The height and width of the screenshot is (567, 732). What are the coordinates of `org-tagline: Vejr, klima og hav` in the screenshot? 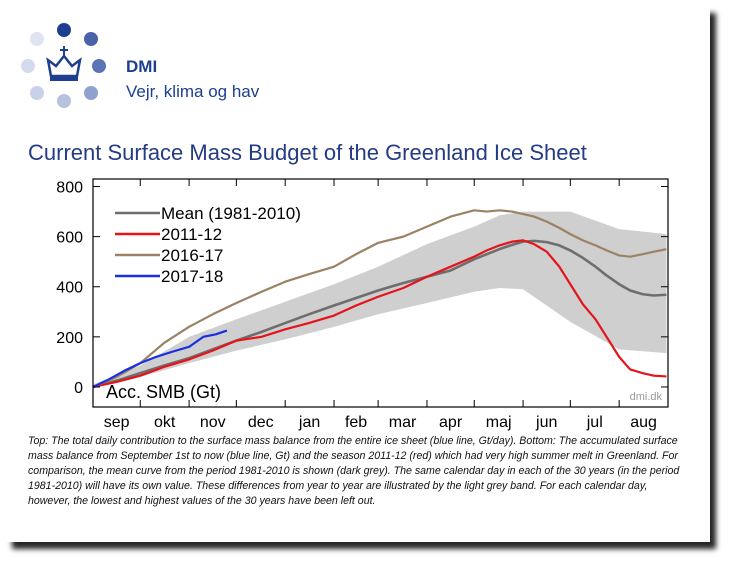 It's located at (193, 91).